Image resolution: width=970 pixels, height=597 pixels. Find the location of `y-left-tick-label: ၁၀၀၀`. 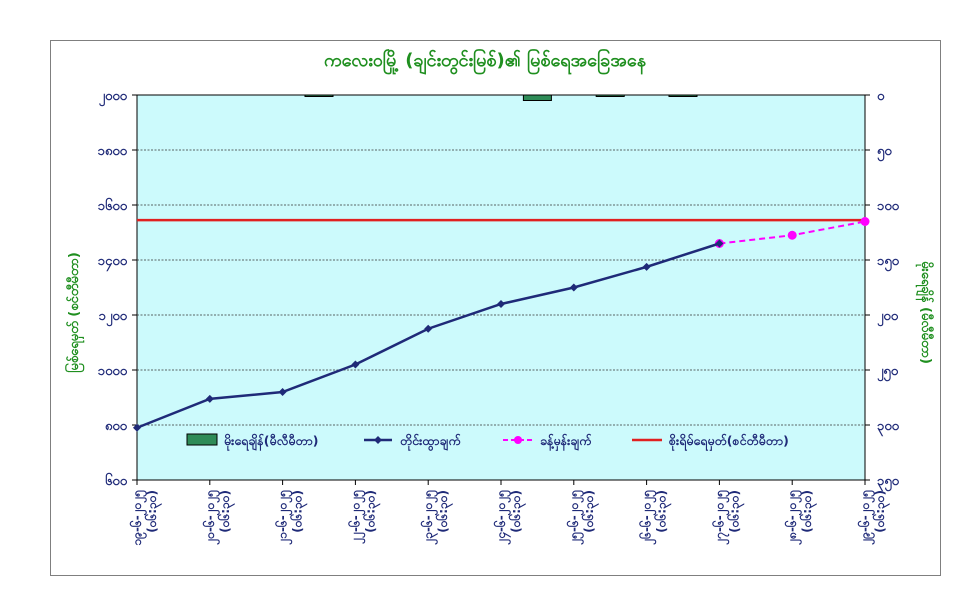

y-left-tick-label: ၁၀၀၀ is located at coordinates (113, 371).